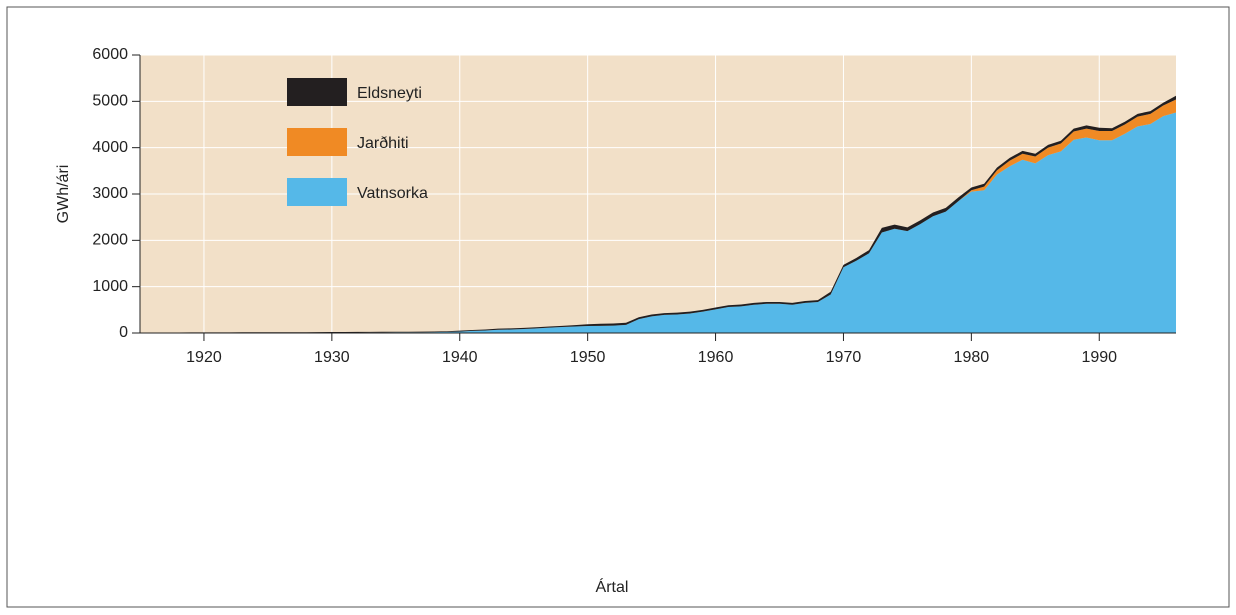 The image size is (1236, 615). What do you see at coordinates (204, 357) in the screenshot?
I see `x-tick-label: 1920` at bounding box center [204, 357].